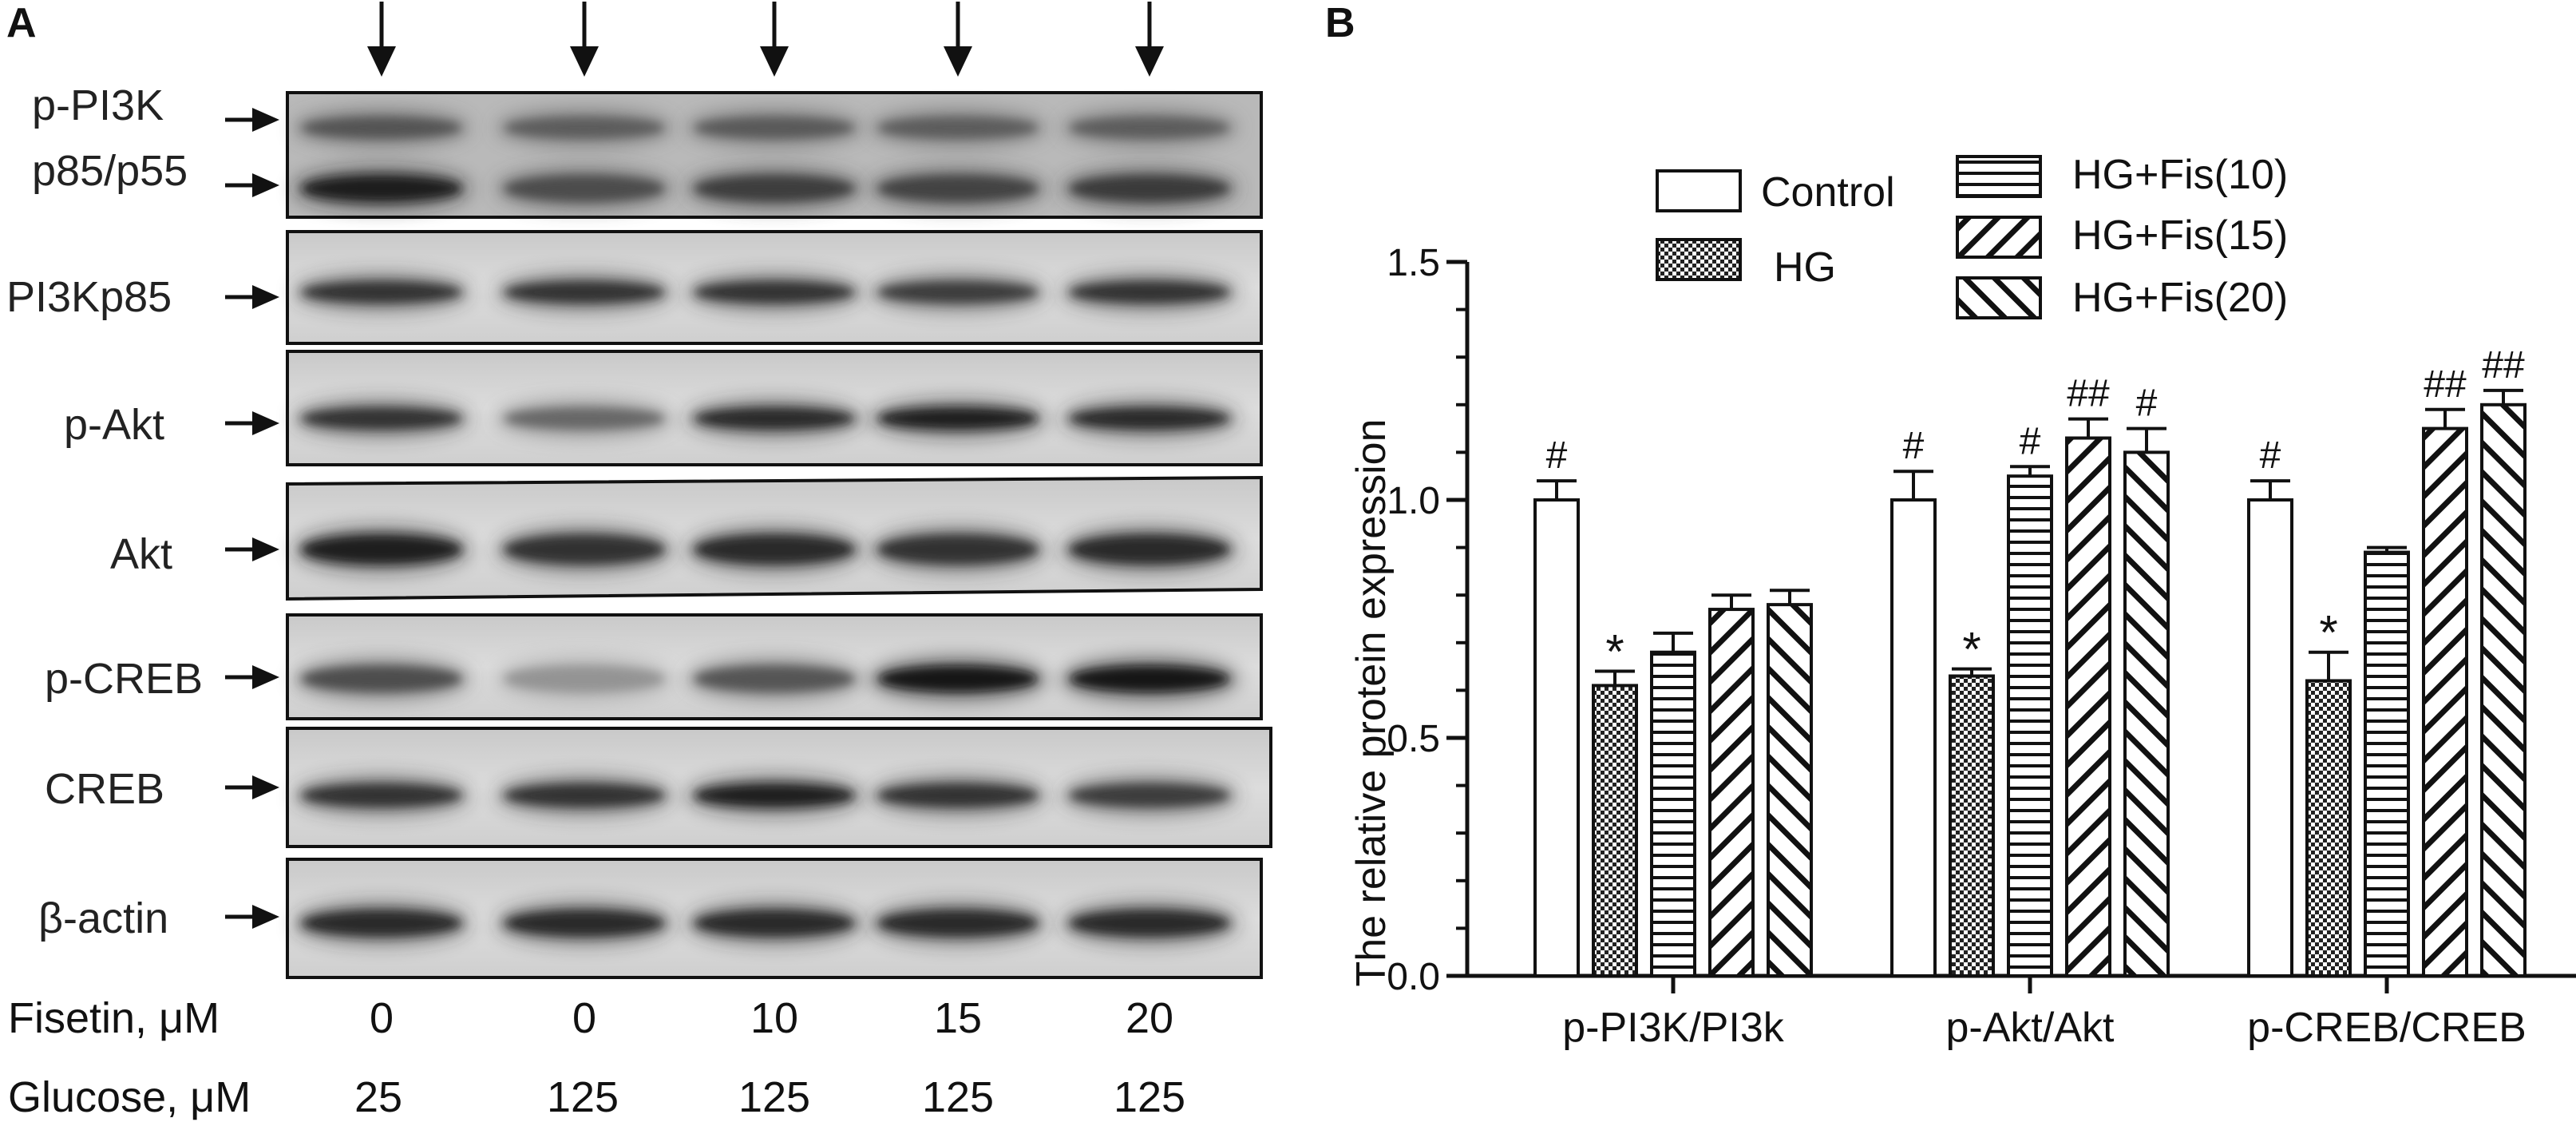 Image resolution: width=2576 pixels, height=1130 pixels. I want to click on legend-label: HG+Fis(15), so click(2180, 236).